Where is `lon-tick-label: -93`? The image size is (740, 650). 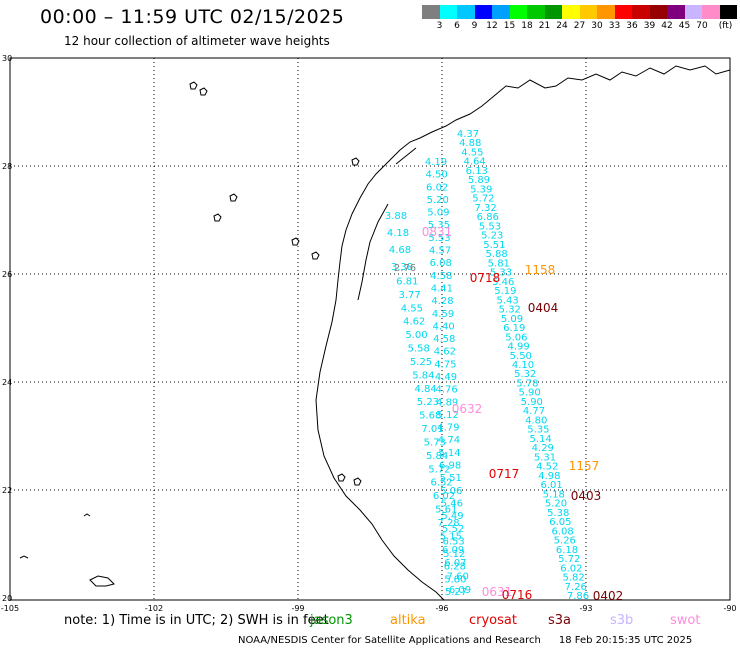
lon-tick-label: -93 is located at coordinates (585, 608).